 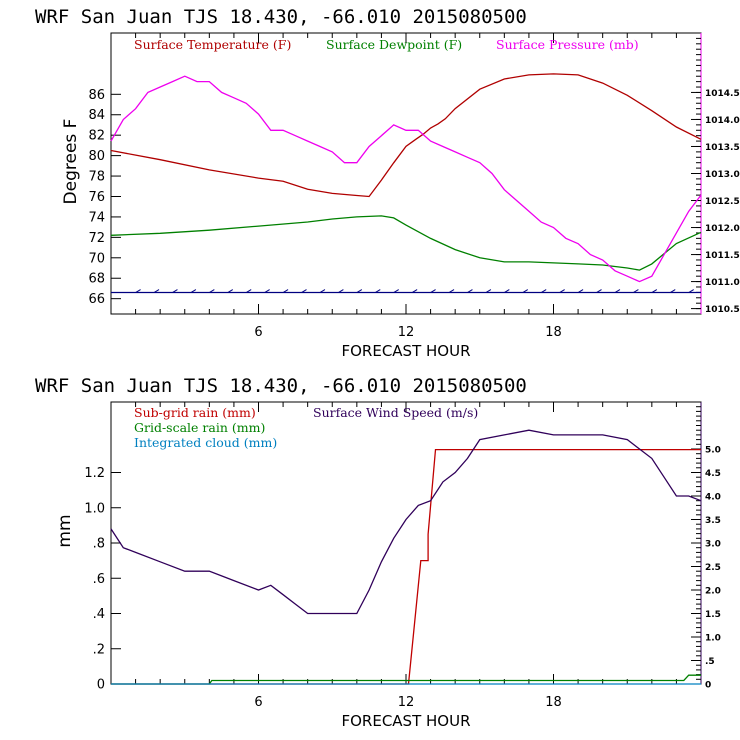 What do you see at coordinates (722, 121) in the screenshot?
I see `y2-tick-label: 1014.0` at bounding box center [722, 121].